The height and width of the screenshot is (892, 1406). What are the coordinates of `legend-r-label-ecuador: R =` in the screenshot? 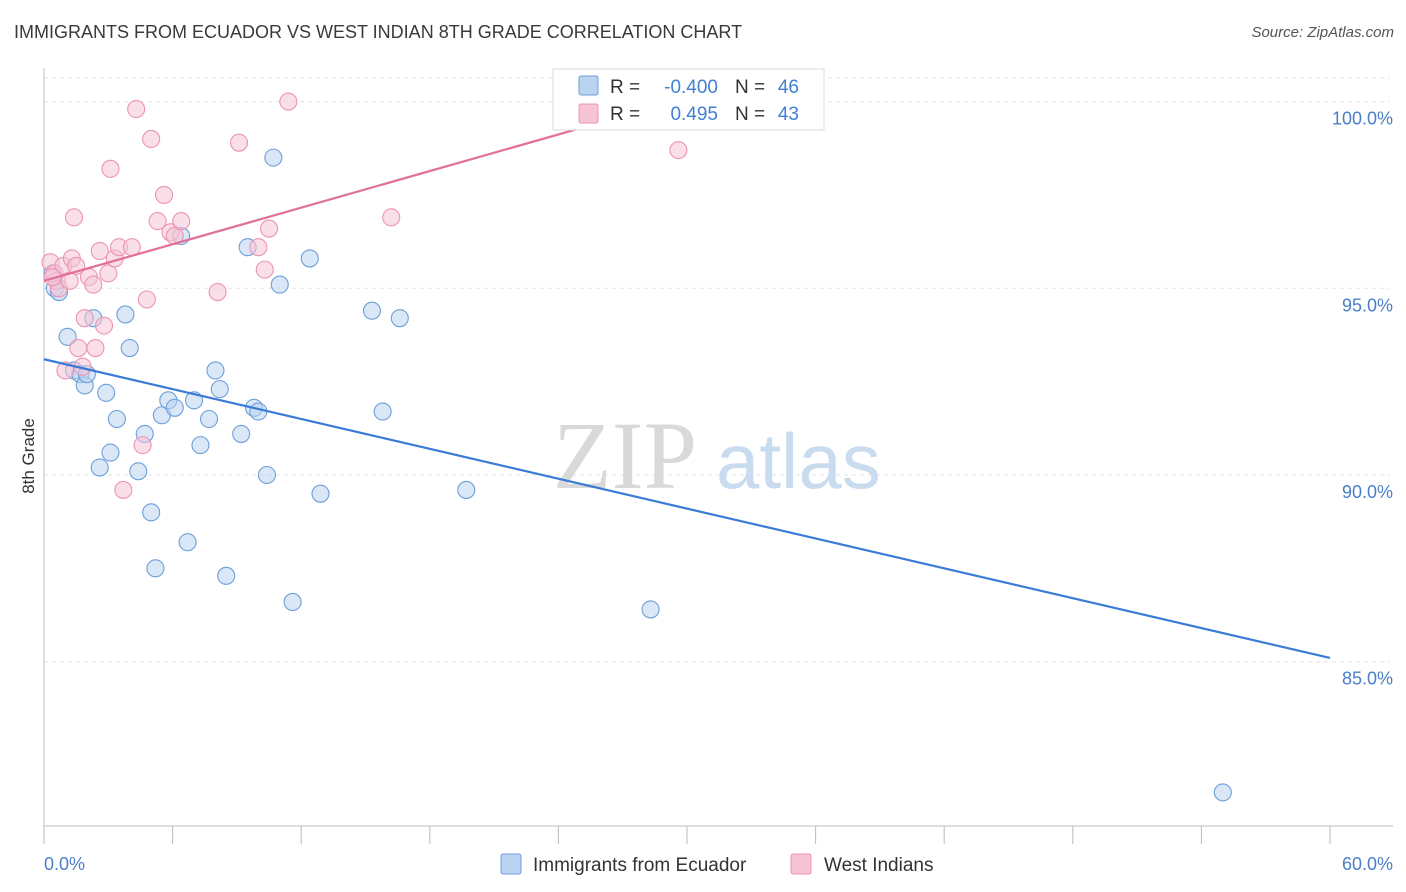 It's located at (625, 87).